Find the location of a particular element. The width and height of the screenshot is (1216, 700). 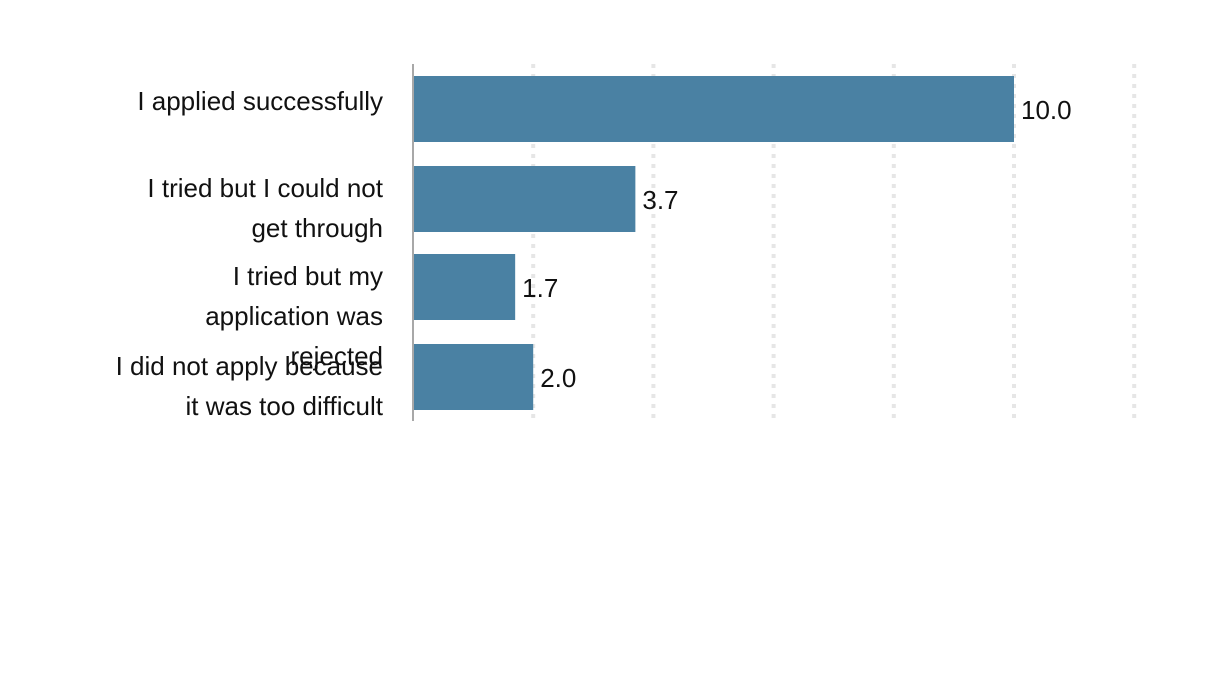

category-label: get through is located at coordinates (317, 228).